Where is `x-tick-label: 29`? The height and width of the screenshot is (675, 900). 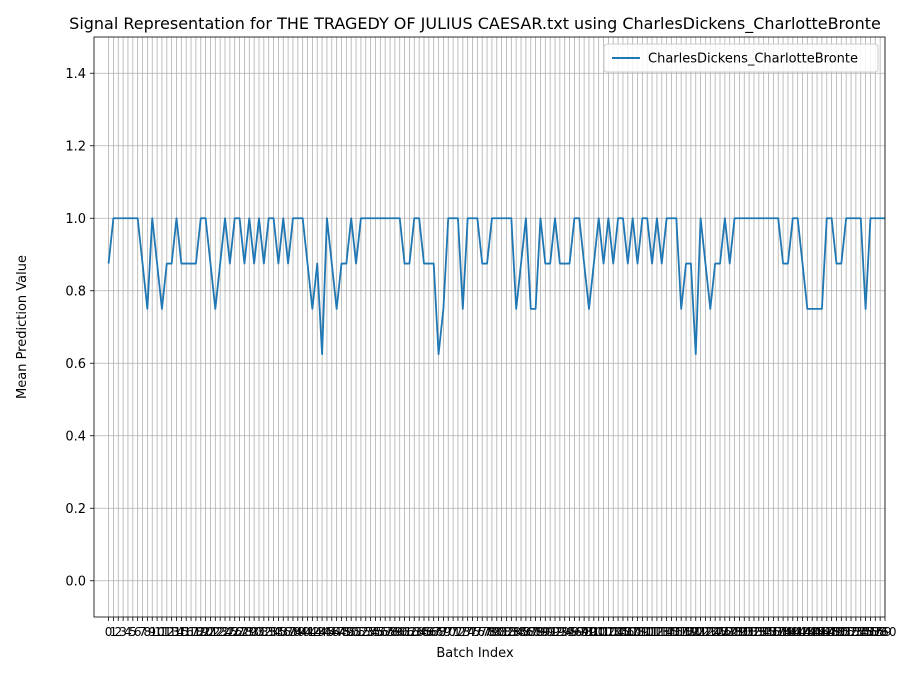
x-tick-label: 29 is located at coordinates (249, 632).